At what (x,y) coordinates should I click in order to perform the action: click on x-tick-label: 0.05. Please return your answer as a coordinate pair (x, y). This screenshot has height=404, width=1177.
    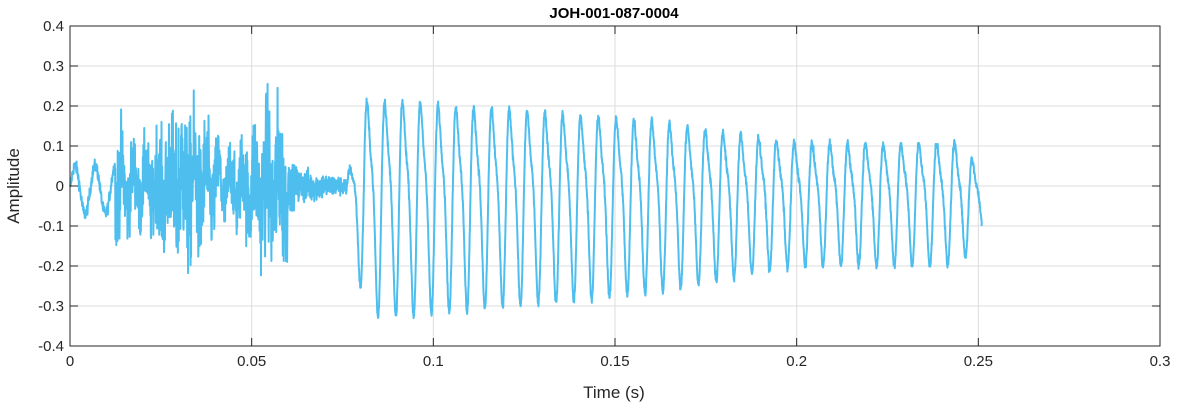
    Looking at the image, I should click on (251, 361).